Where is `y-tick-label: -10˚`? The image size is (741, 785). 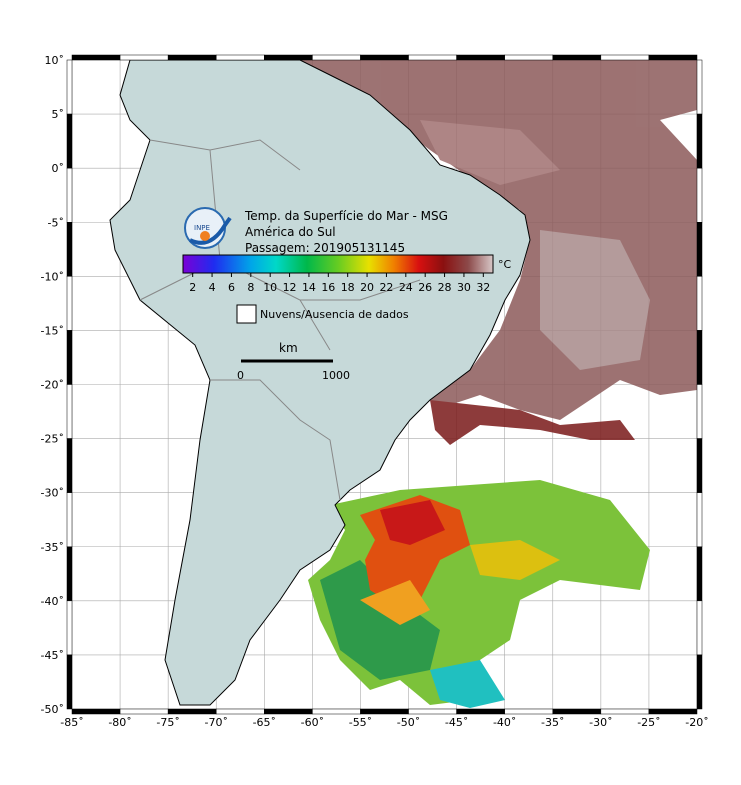
y-tick-label: -10˚ is located at coordinates (52, 276).